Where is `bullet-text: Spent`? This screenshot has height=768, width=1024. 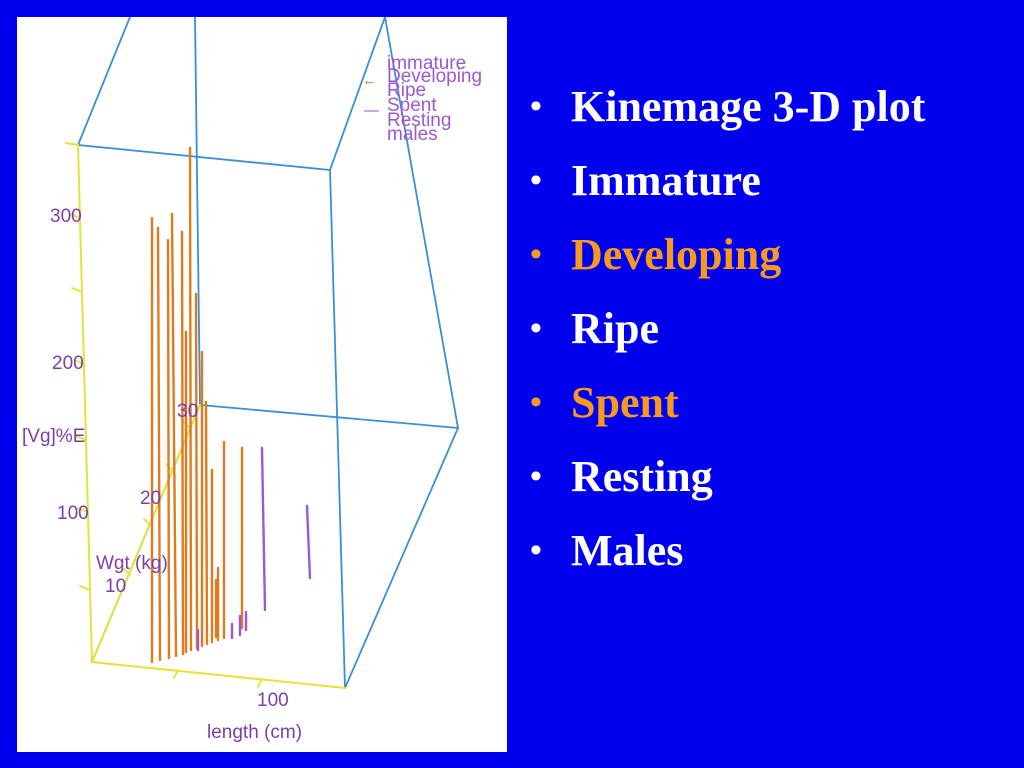
bullet-text: Spent is located at coordinates (625, 402).